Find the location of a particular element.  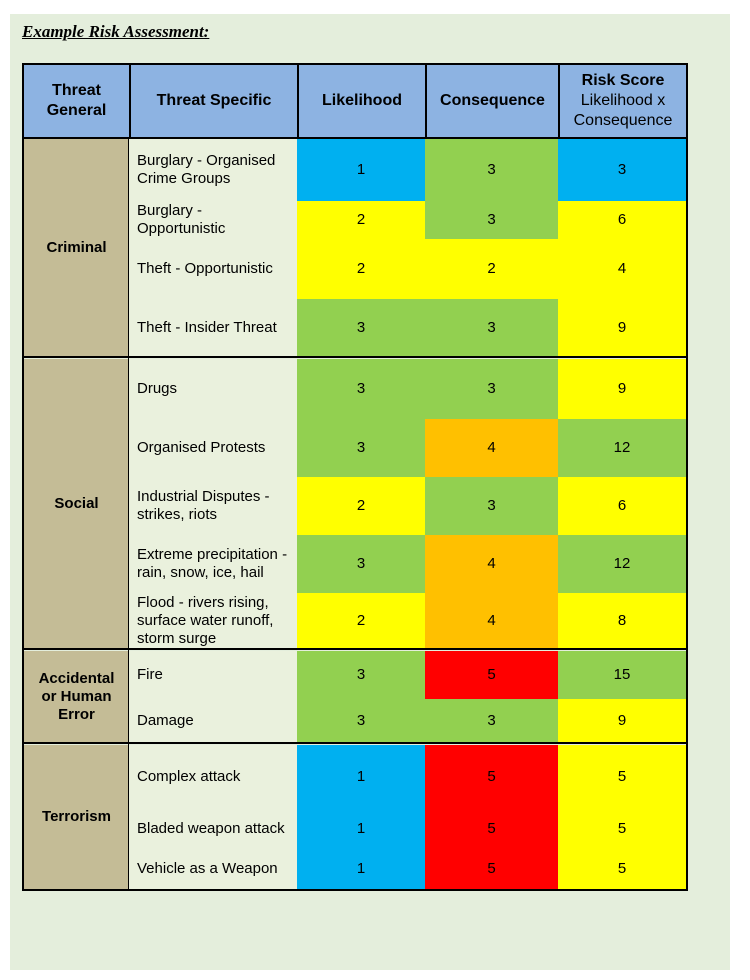

threat-specific-cell-text: Bladed weapon attack is located at coordinates (211, 828).